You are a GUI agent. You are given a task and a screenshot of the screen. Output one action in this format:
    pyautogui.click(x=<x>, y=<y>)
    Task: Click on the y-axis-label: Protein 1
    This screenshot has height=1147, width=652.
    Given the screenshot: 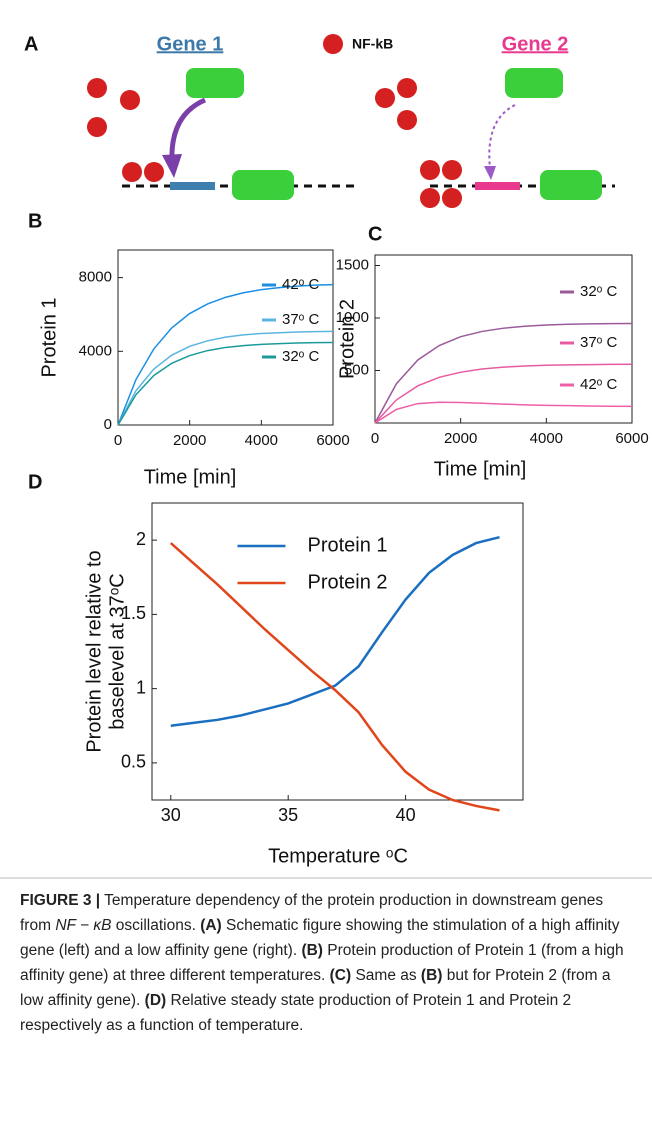 What is the action you would take?
    pyautogui.click(x=49, y=337)
    